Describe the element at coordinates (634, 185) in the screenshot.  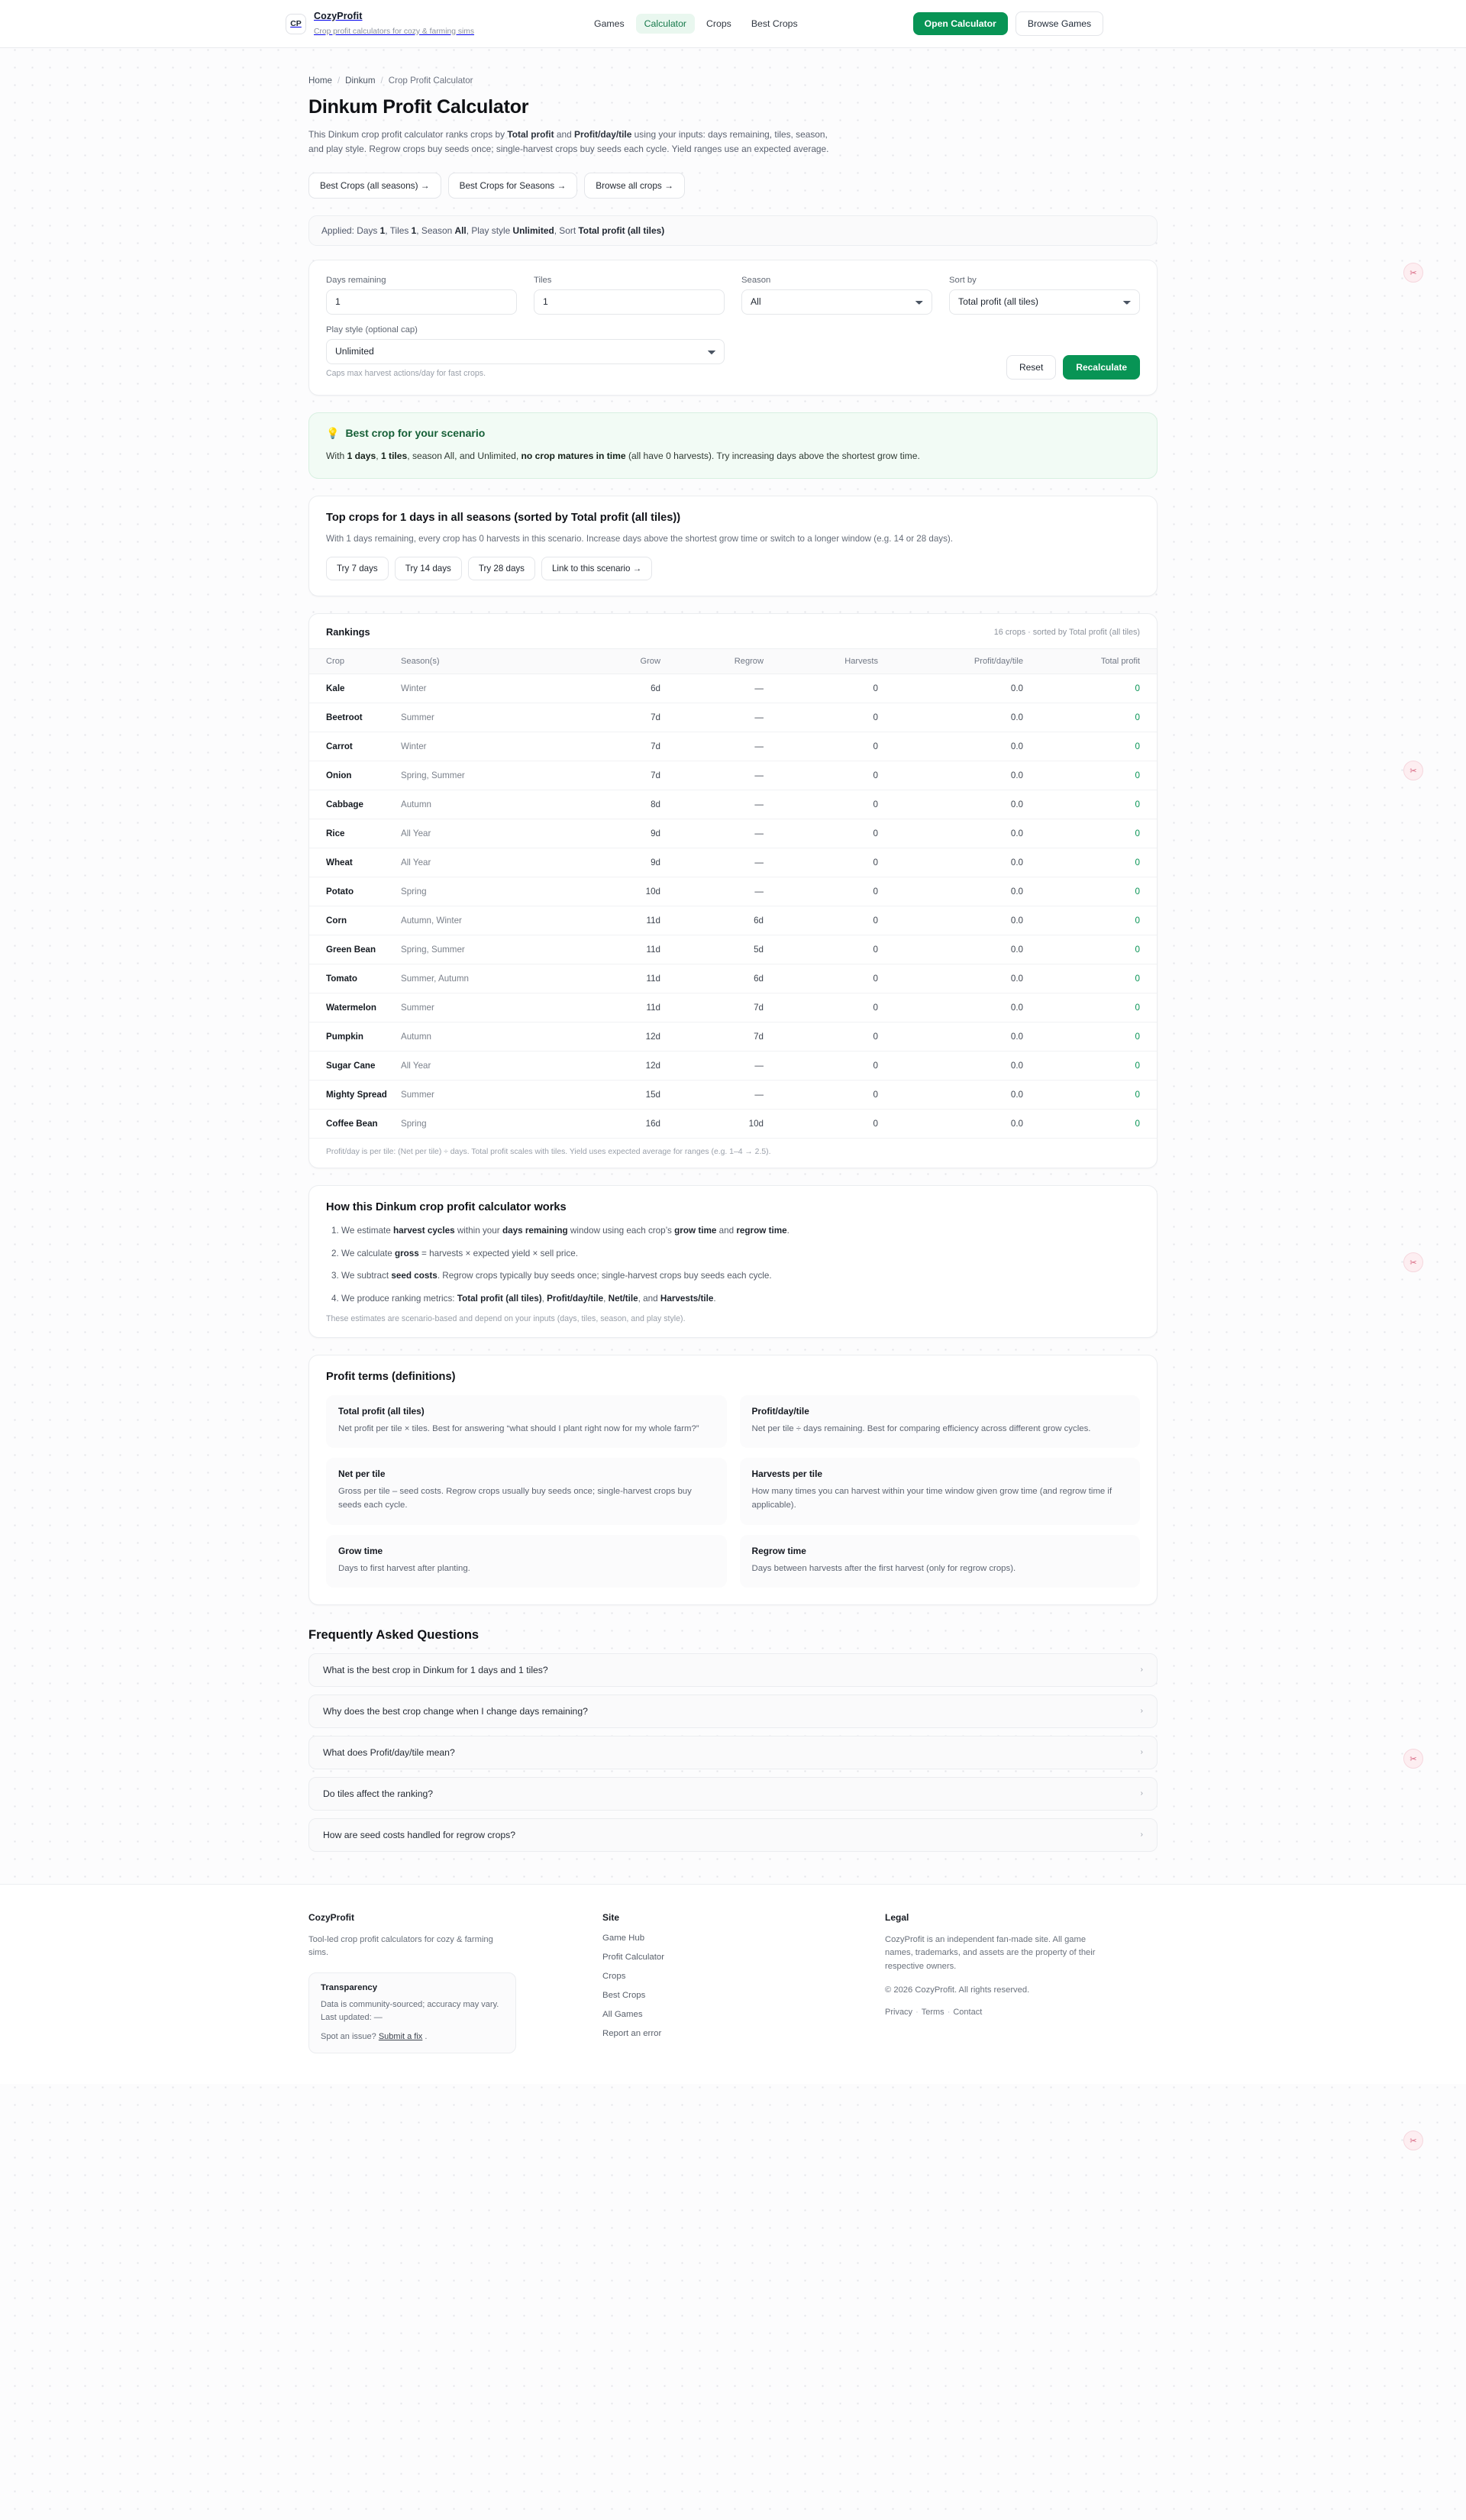
I see `browse-all-crops-button: Browse all crops →` at that location.